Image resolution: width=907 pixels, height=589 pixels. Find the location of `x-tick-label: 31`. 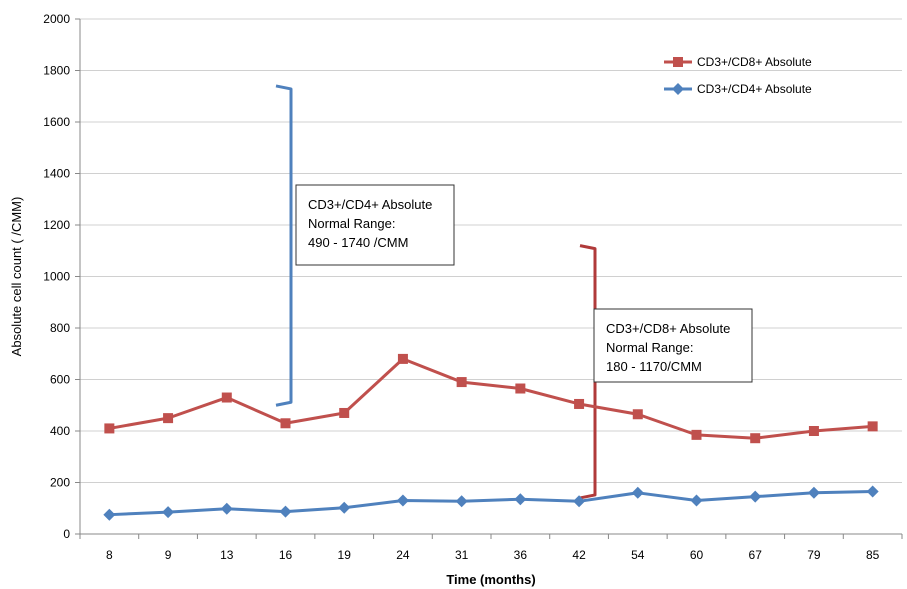

x-tick-label: 31 is located at coordinates (462, 555).